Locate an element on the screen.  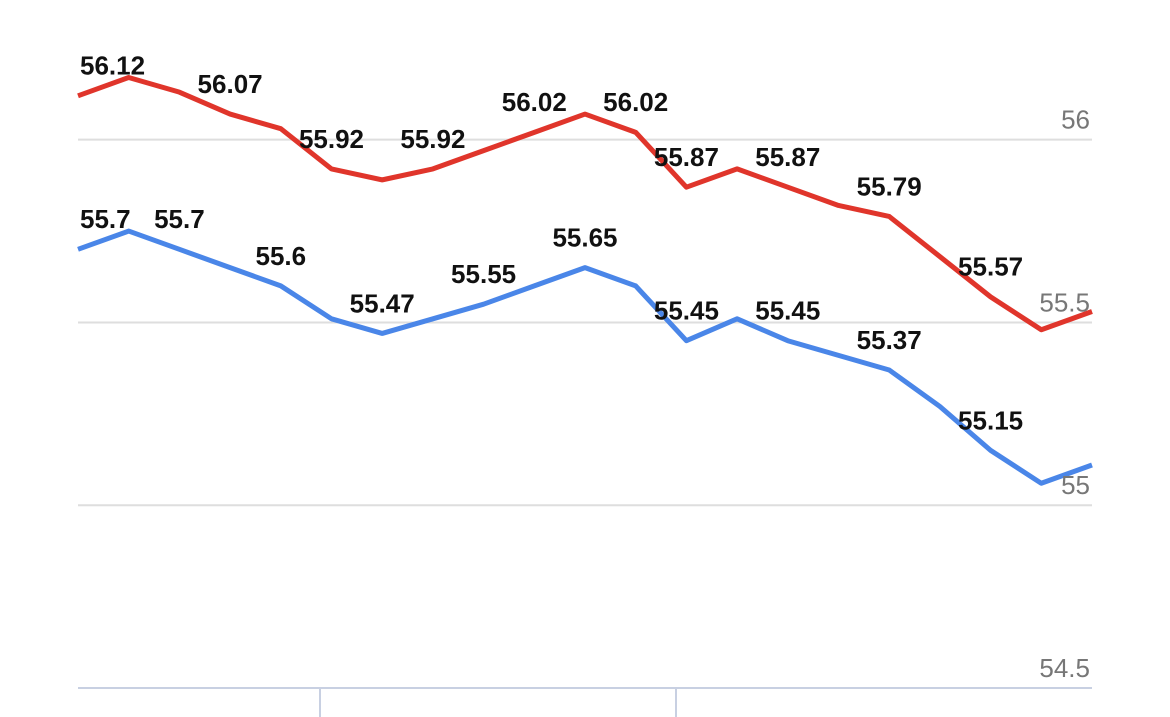
data-label: 55.65 is located at coordinates (584, 237).